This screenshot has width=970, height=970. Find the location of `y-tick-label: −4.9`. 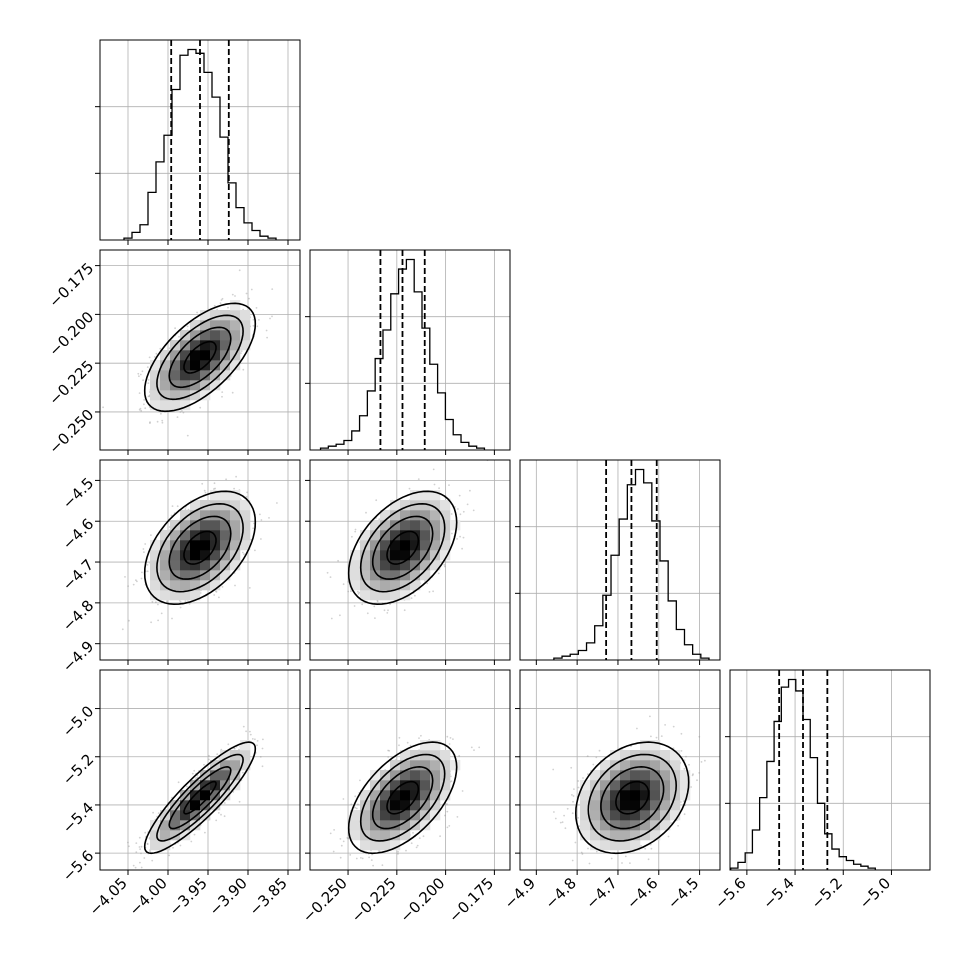

y-tick-label: −4.9 is located at coordinates (78, 656).